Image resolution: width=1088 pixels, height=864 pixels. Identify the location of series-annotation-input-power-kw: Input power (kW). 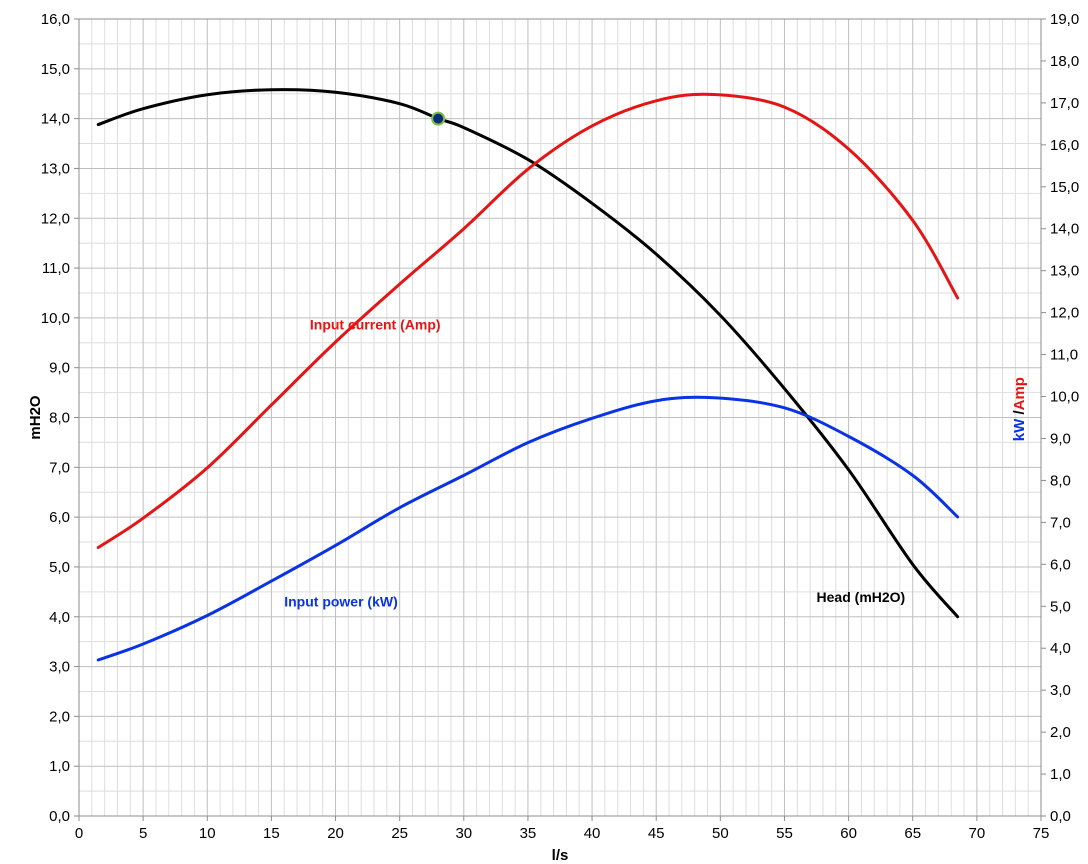
(341, 601).